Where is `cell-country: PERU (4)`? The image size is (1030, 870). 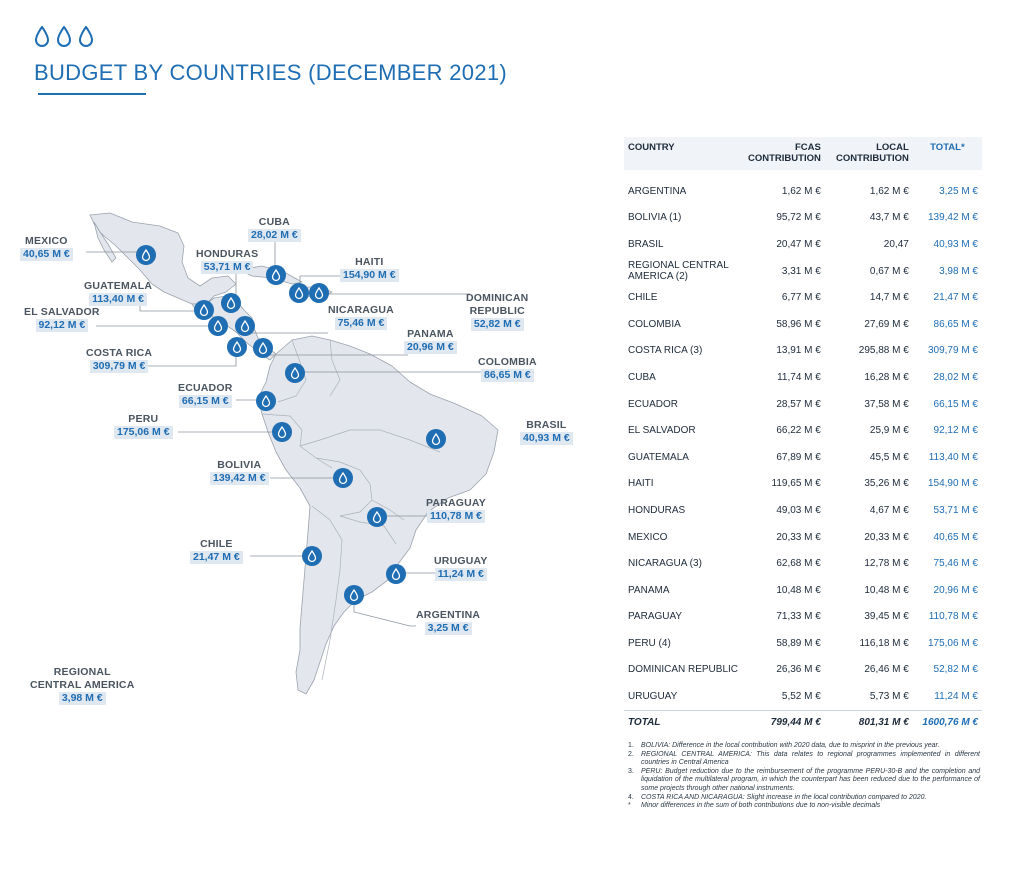 cell-country: PERU (4) is located at coordinates (649, 643).